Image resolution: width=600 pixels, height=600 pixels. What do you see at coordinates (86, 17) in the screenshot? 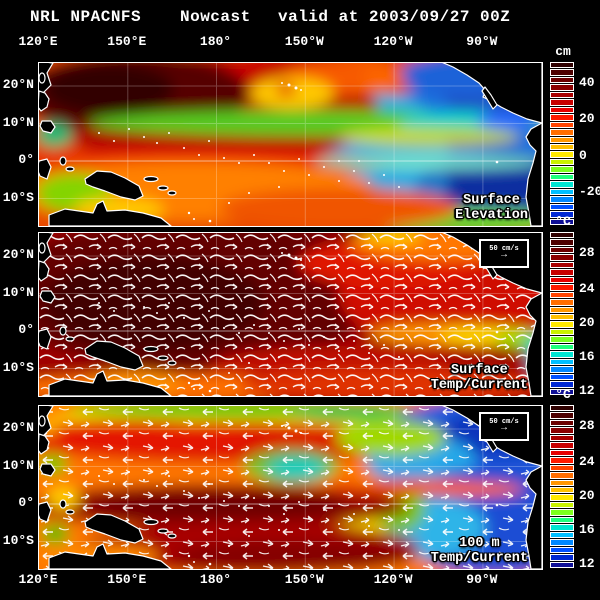
I see `model-name: NRL NPACNFS` at bounding box center [86, 17].